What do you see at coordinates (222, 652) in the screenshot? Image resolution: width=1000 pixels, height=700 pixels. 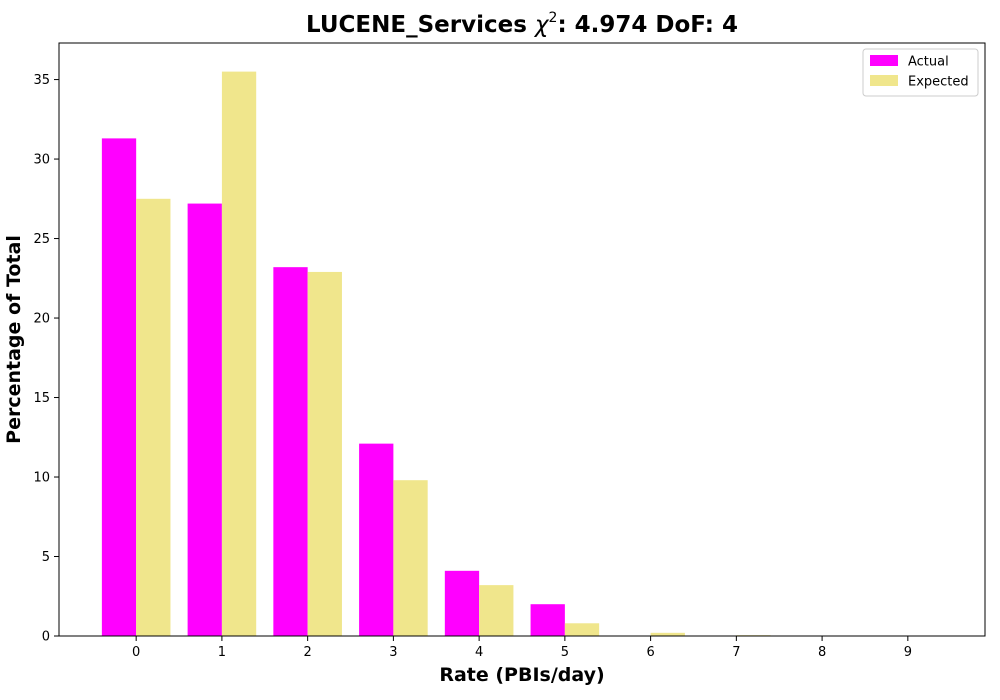 I see `x-tick-label: 1` at bounding box center [222, 652].